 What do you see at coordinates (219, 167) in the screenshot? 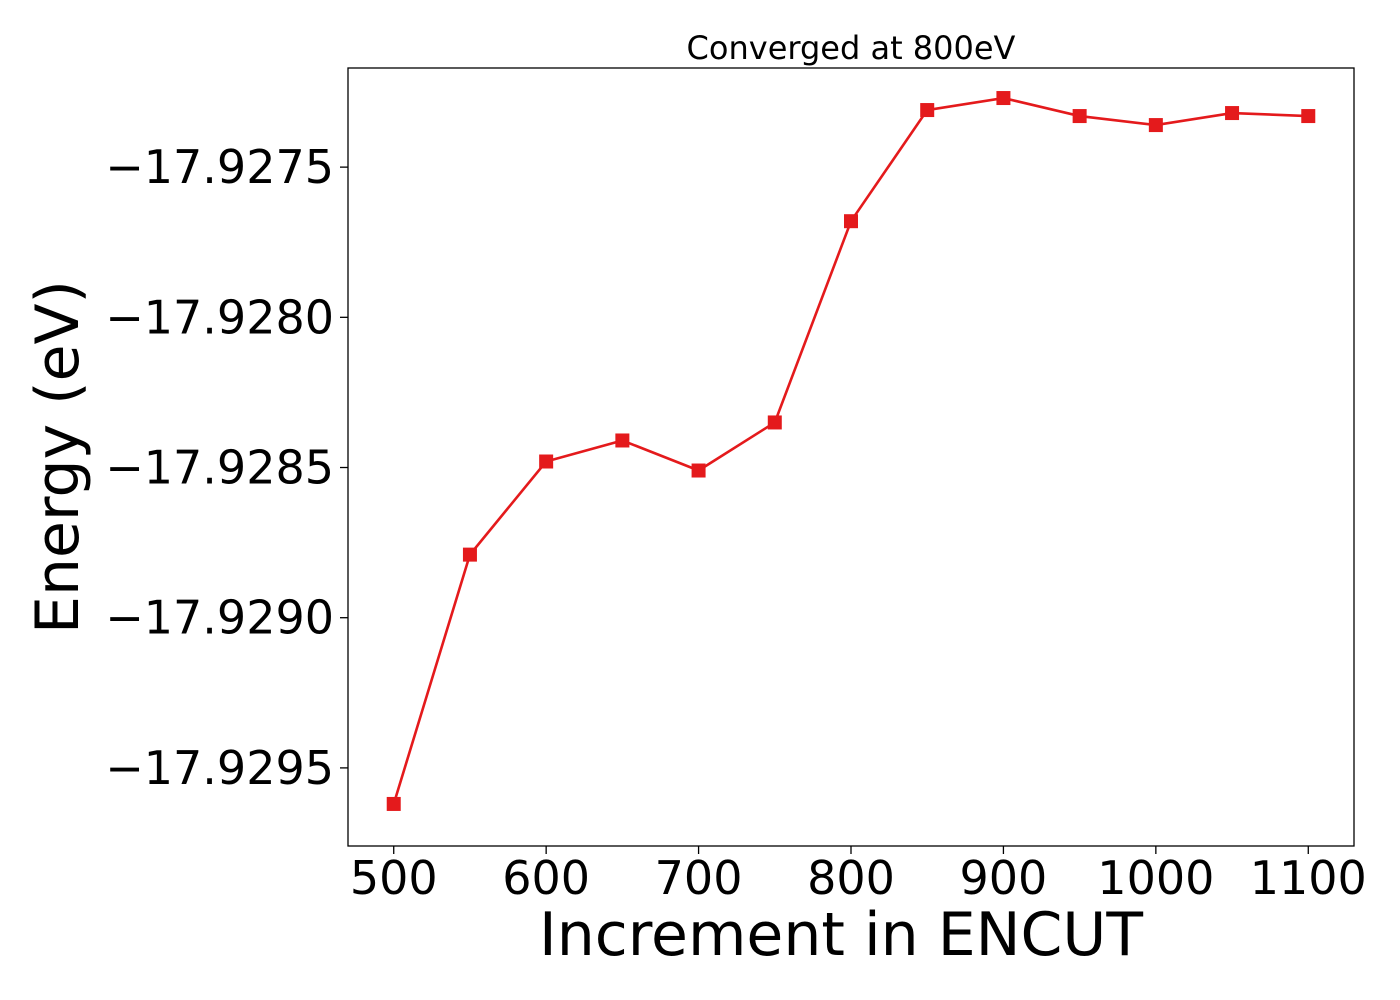
I see `y-tick-label: −17.9275` at bounding box center [219, 167].